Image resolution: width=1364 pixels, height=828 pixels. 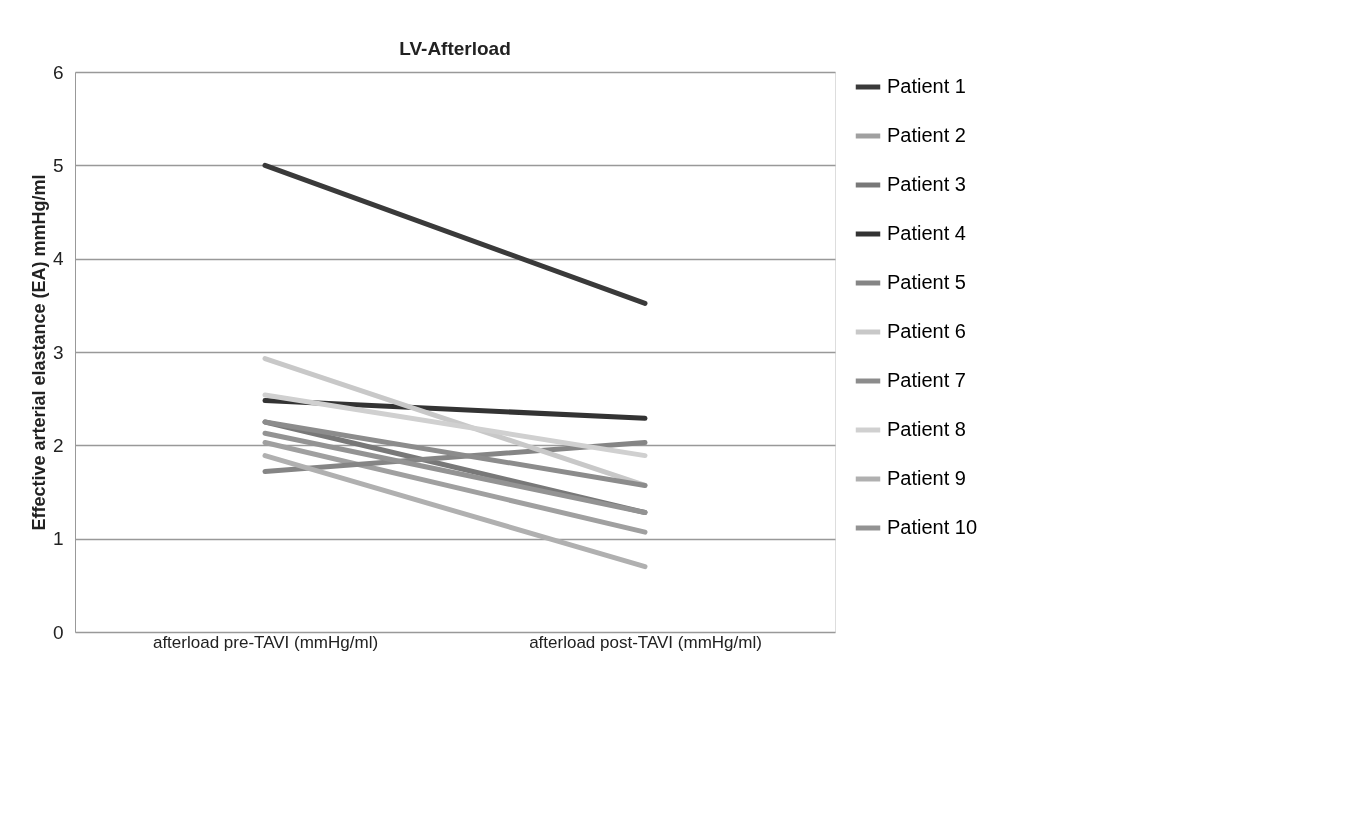 I want to click on x-tick-label: afterload post-TAVI (mmHg/ml), so click(x=645, y=642).